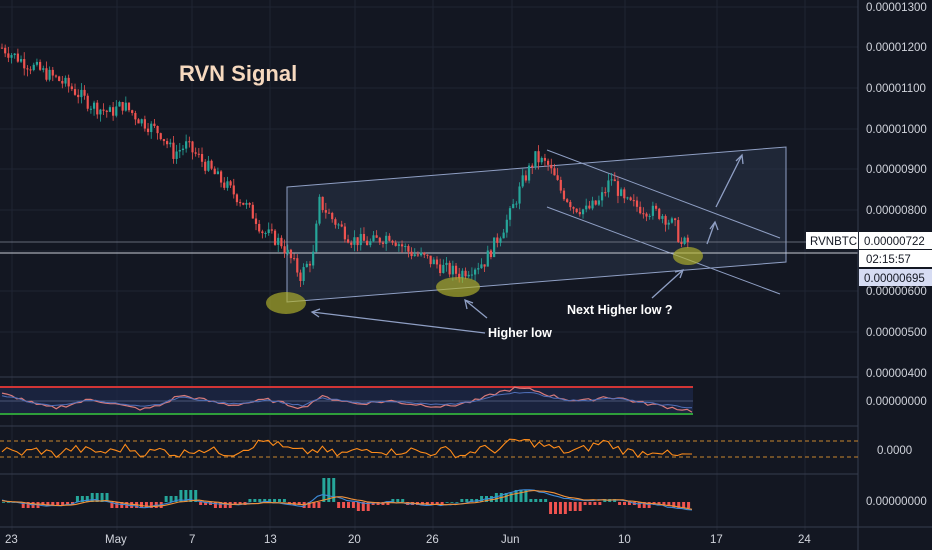 The width and height of the screenshot is (932, 550). Describe the element at coordinates (896, 333) in the screenshot. I see `price-tick: 0.00000500` at that location.